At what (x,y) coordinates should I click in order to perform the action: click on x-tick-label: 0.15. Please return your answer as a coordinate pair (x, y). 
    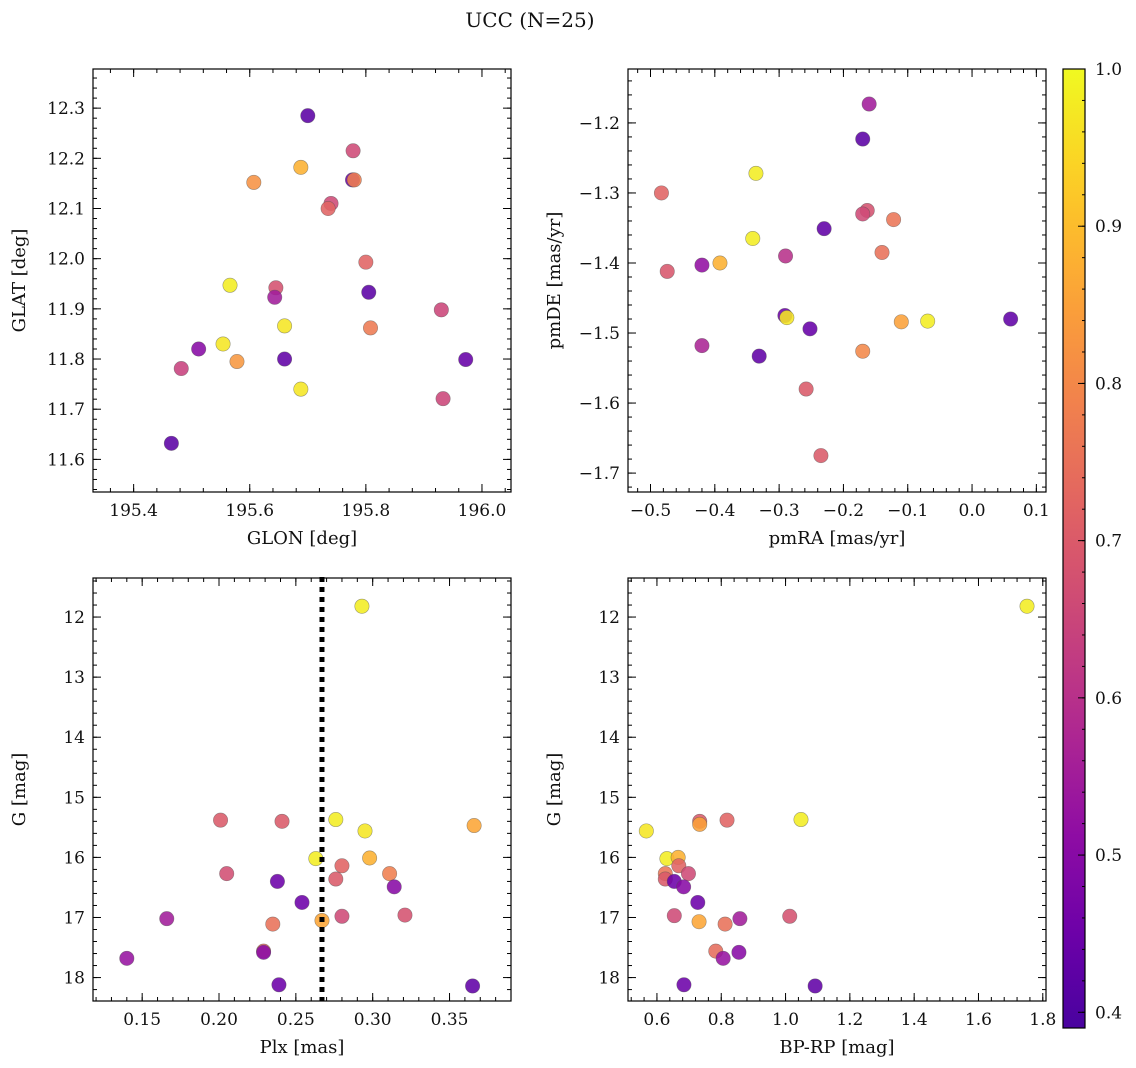
    Looking at the image, I should click on (142, 1020).